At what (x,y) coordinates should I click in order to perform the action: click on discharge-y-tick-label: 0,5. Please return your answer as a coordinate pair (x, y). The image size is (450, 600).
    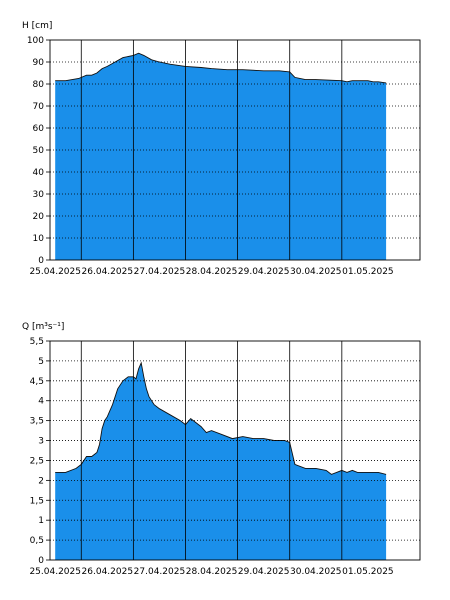
    Looking at the image, I should click on (37, 541).